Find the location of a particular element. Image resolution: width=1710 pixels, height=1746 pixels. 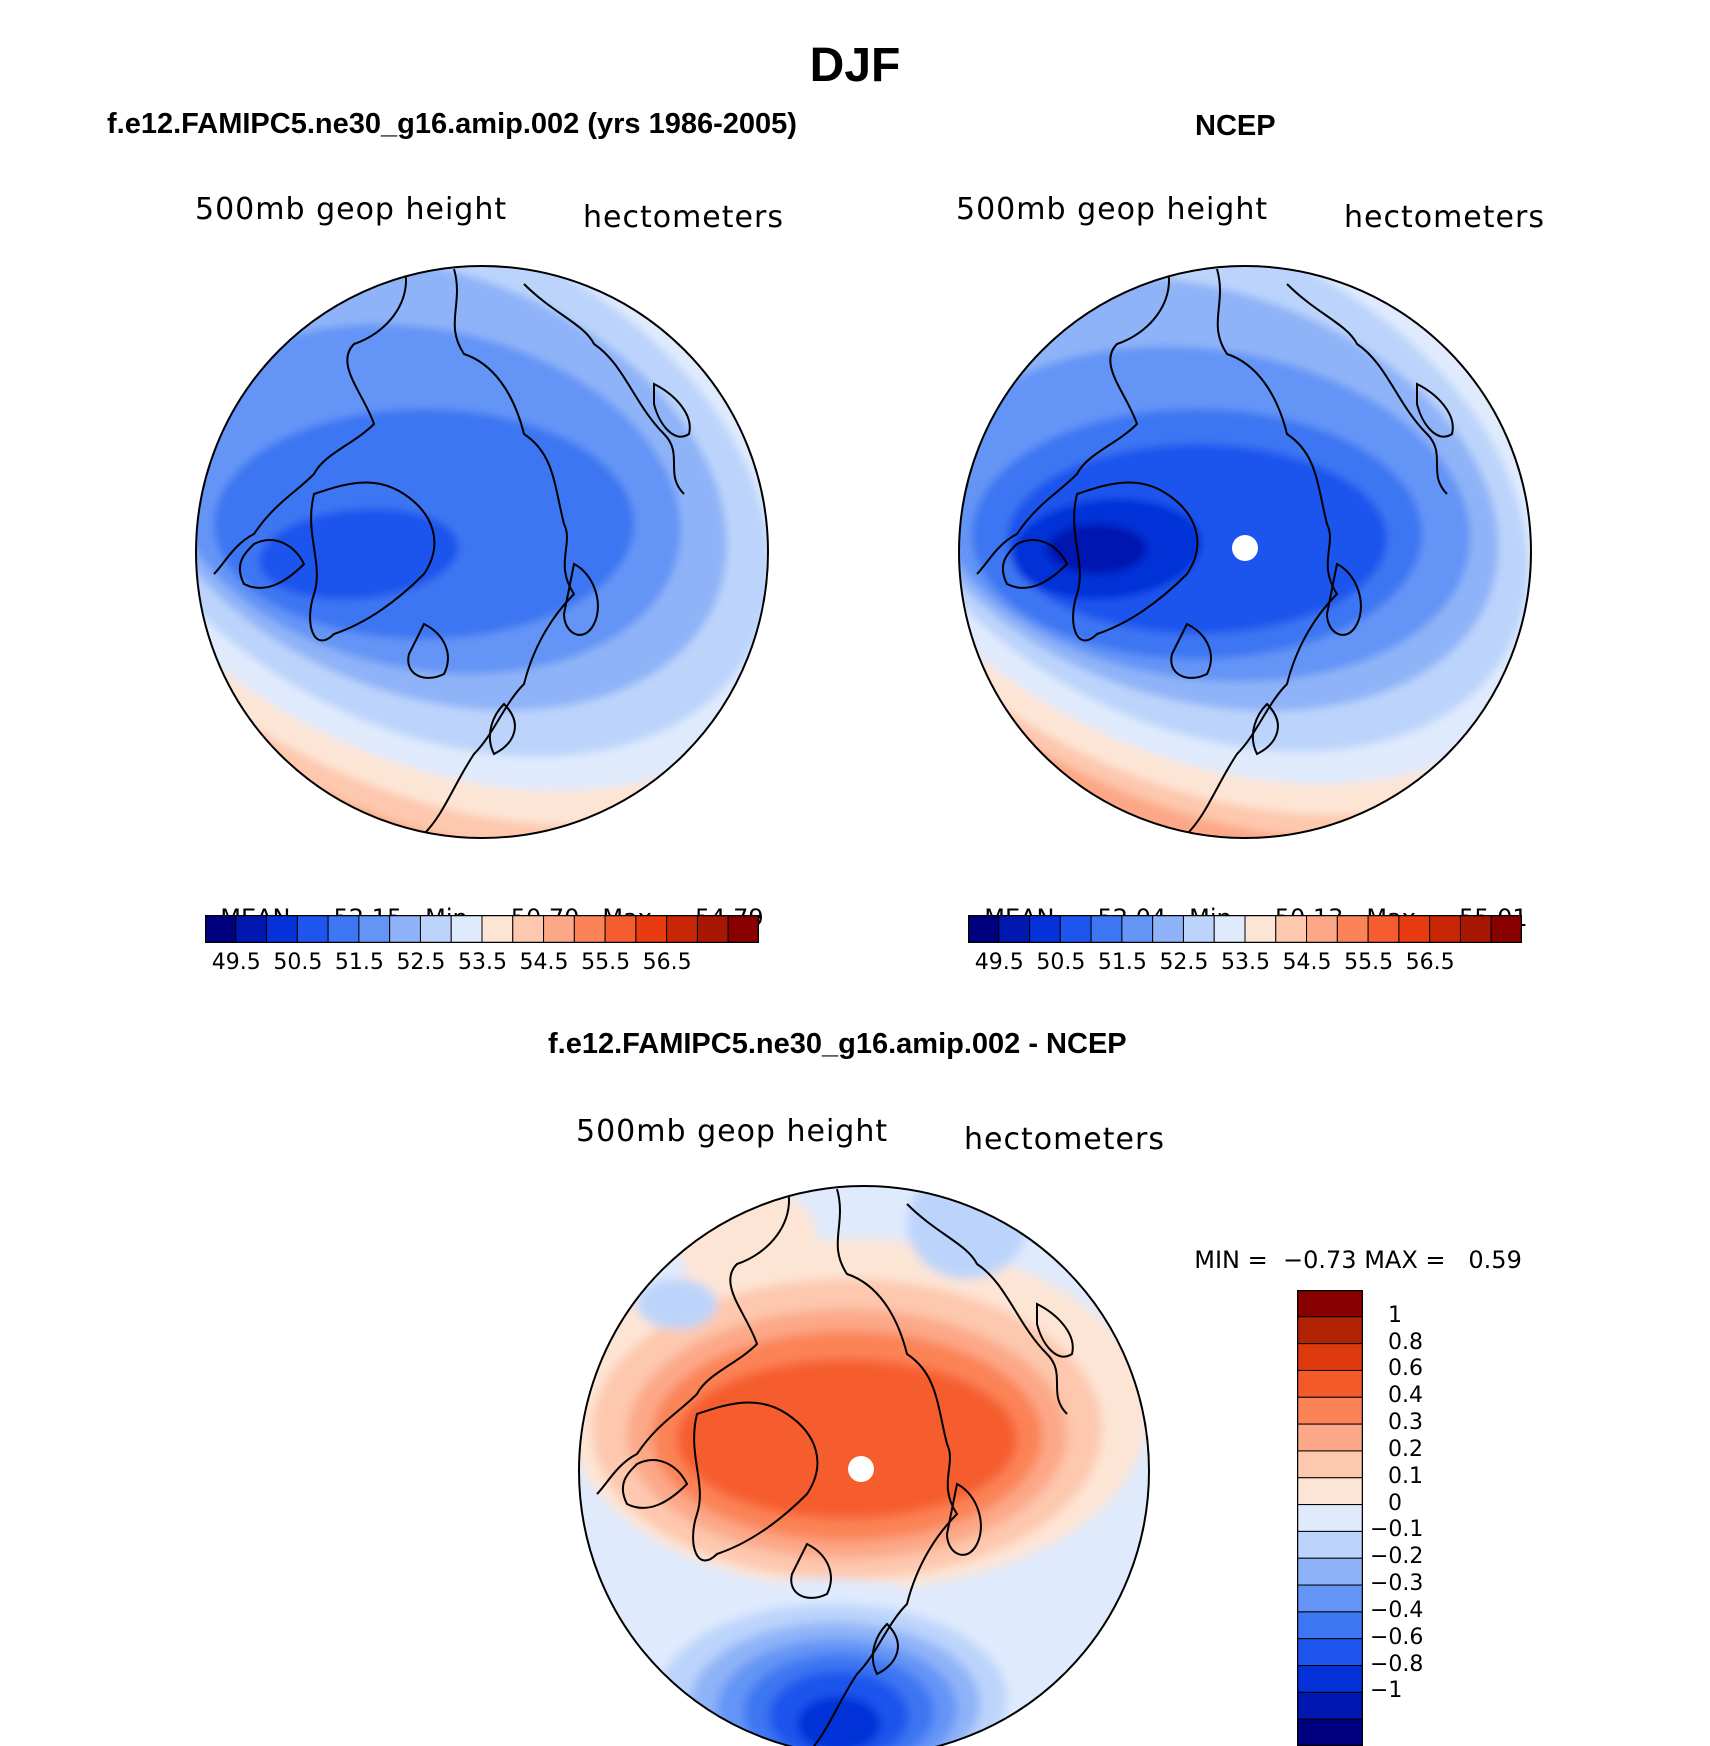

diff-variable-label: 500mb geop height is located at coordinates (732, 1131).